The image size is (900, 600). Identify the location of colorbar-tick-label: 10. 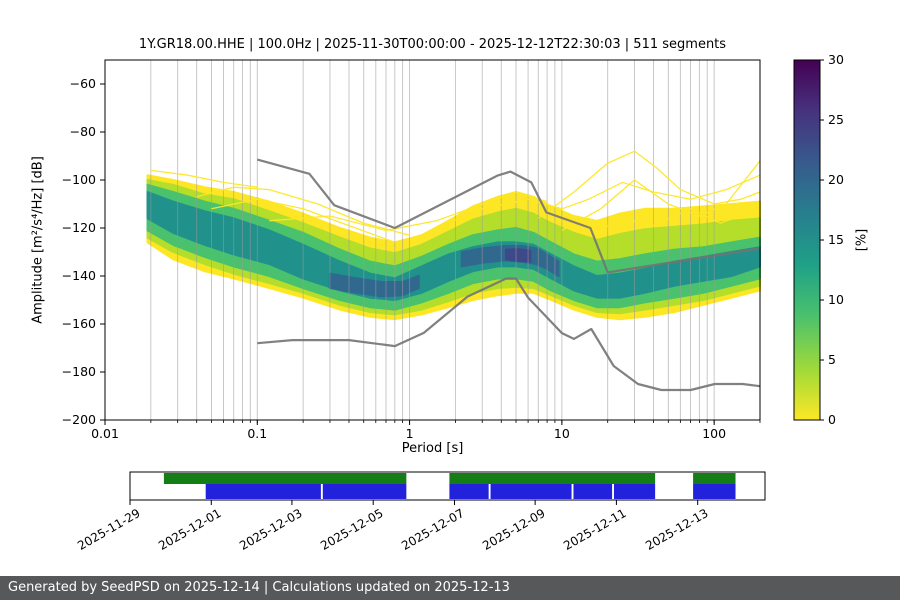
(836, 299).